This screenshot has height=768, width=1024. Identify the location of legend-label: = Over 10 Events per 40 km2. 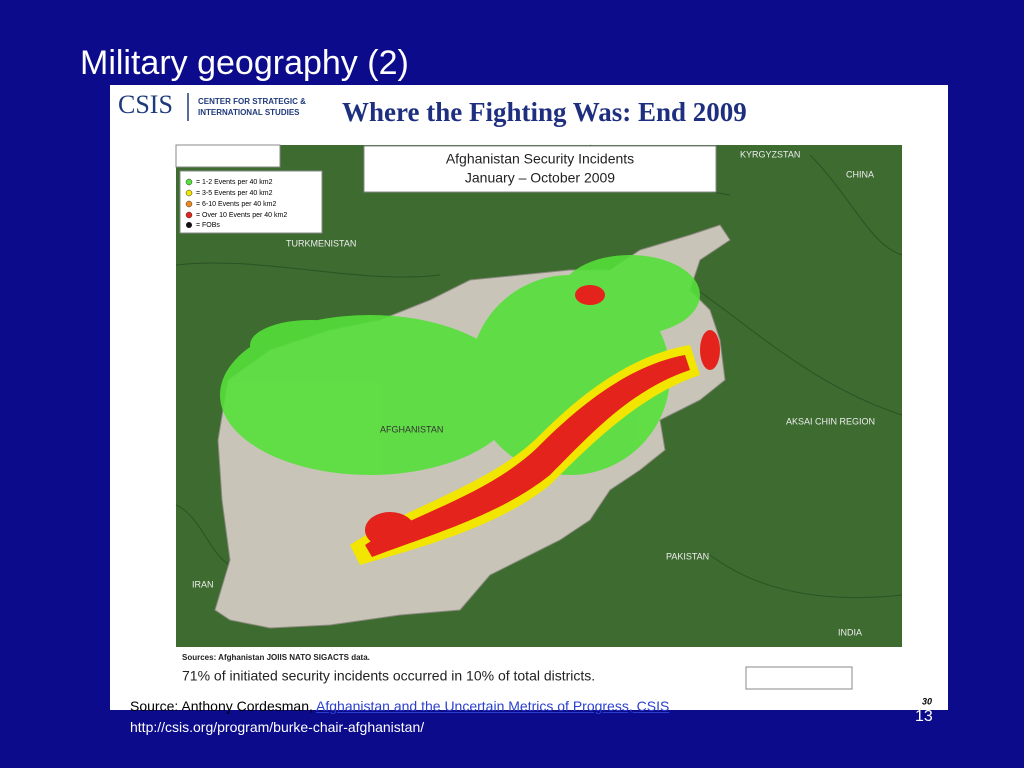
(241, 215).